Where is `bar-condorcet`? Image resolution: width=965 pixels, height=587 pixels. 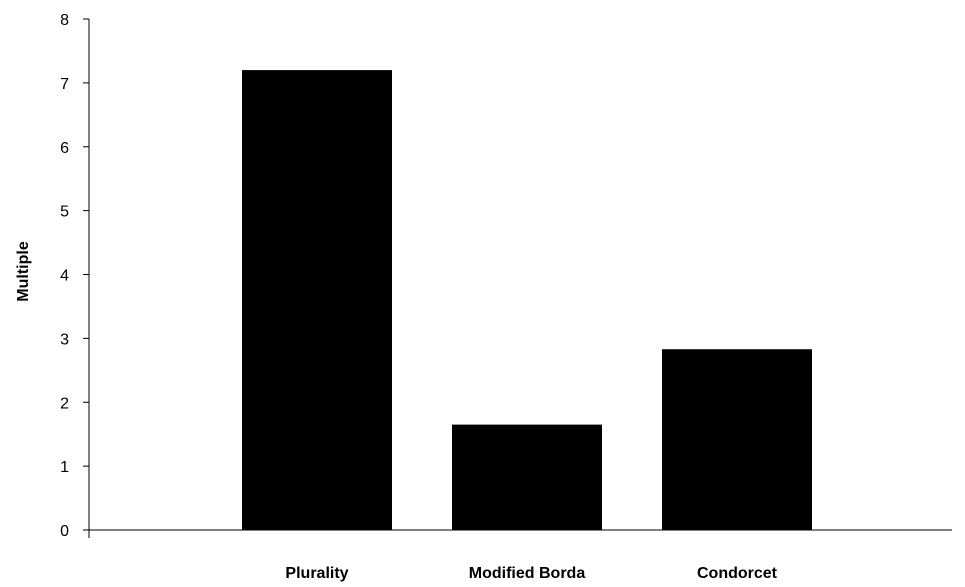 bar-condorcet is located at coordinates (737, 439).